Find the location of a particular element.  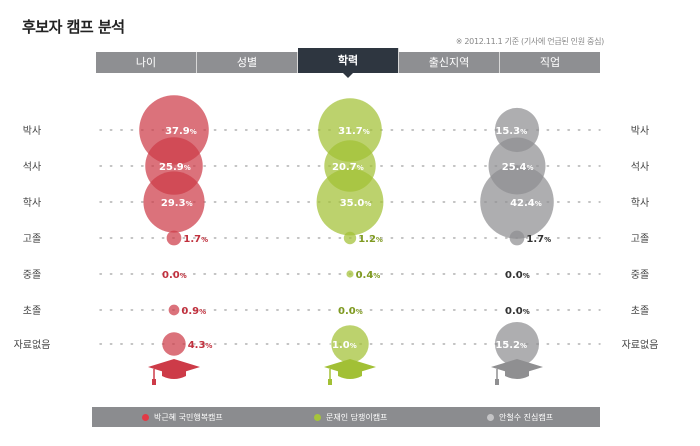

cap-icons is located at coordinates (345, 372).